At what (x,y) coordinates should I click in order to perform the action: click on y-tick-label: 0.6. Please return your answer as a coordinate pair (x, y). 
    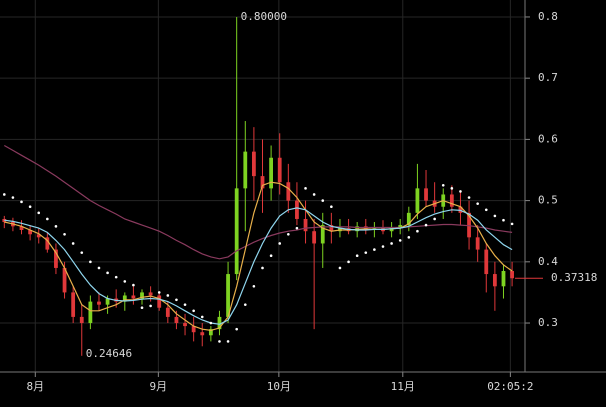
    Looking at the image, I should click on (548, 138).